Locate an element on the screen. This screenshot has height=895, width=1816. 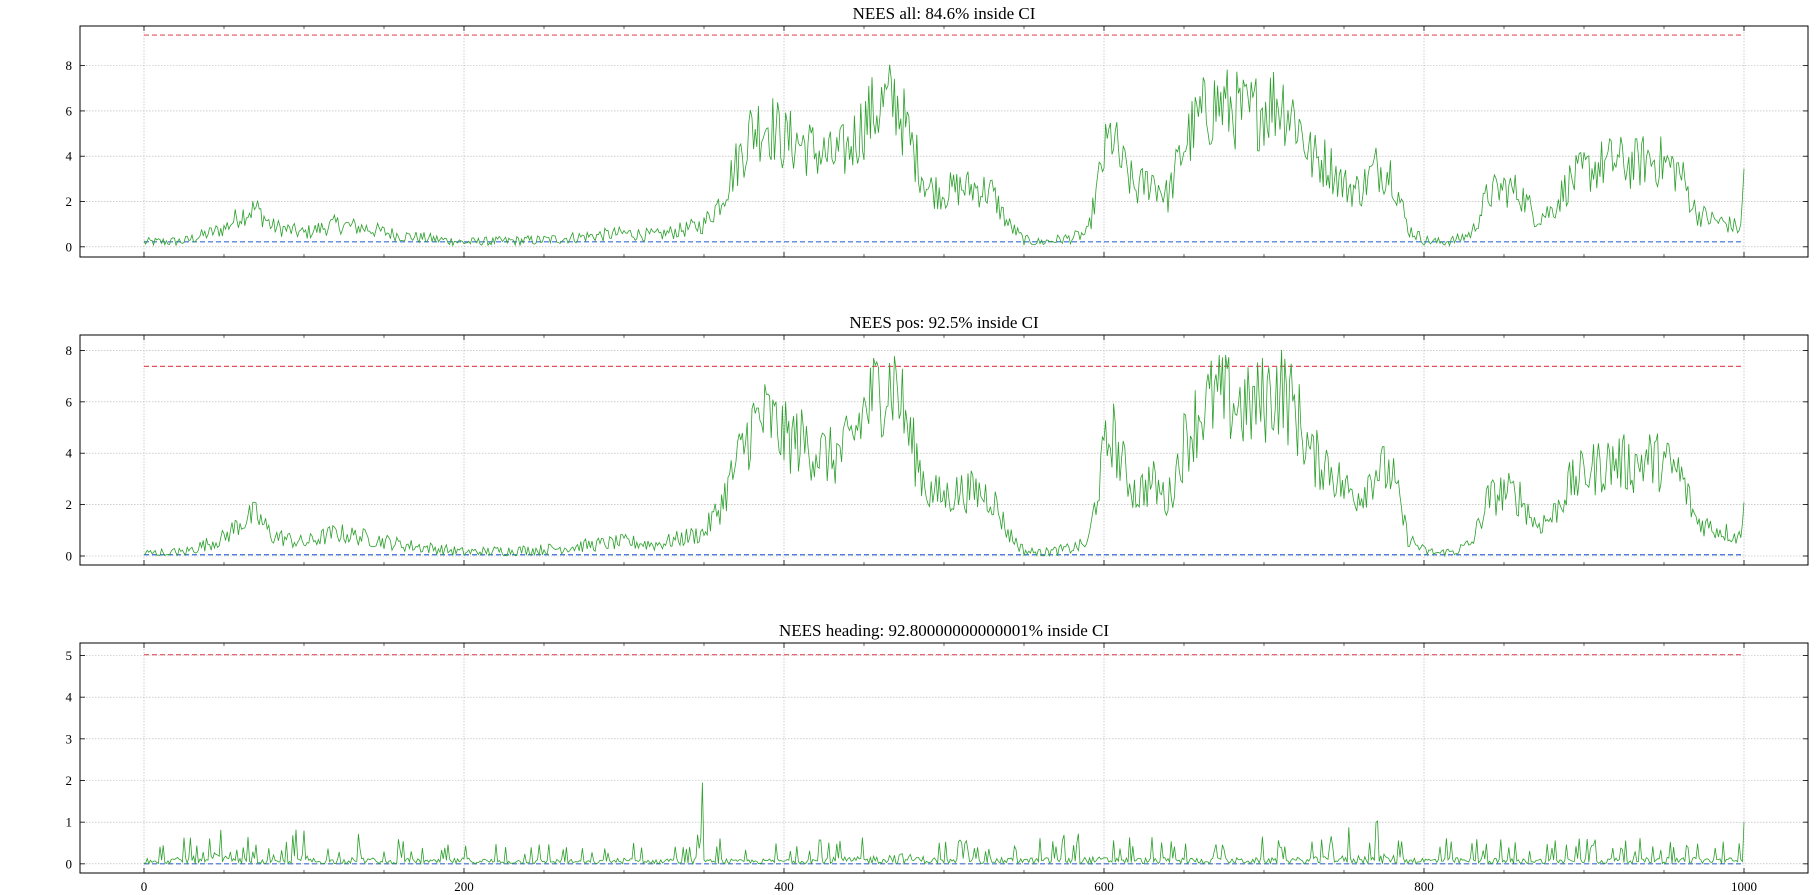
x-tick-label: 0 is located at coordinates (144, 886).